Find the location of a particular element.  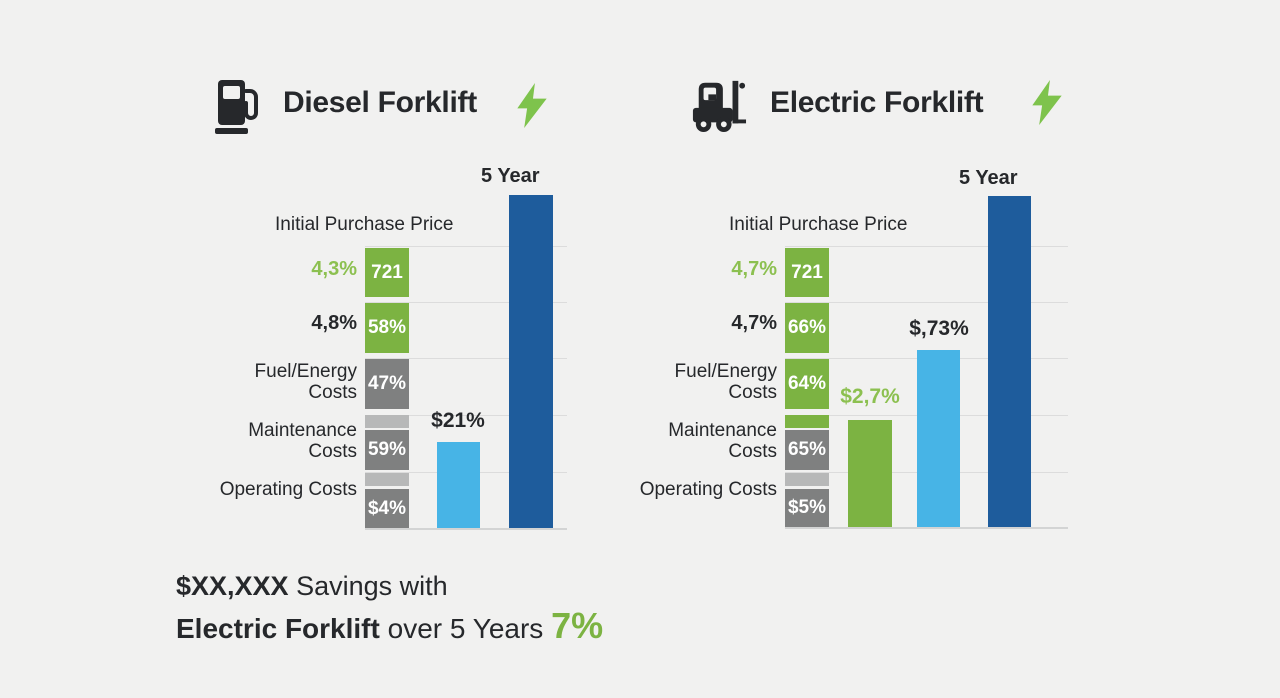

fuel-pump-icon is located at coordinates (236, 106).